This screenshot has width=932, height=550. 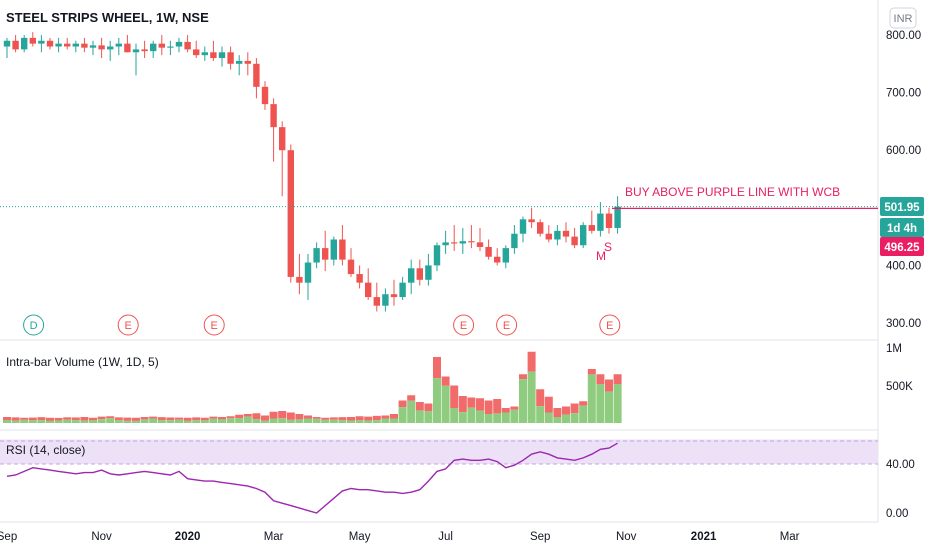 I want to click on currency-box, so click(x=903, y=18).